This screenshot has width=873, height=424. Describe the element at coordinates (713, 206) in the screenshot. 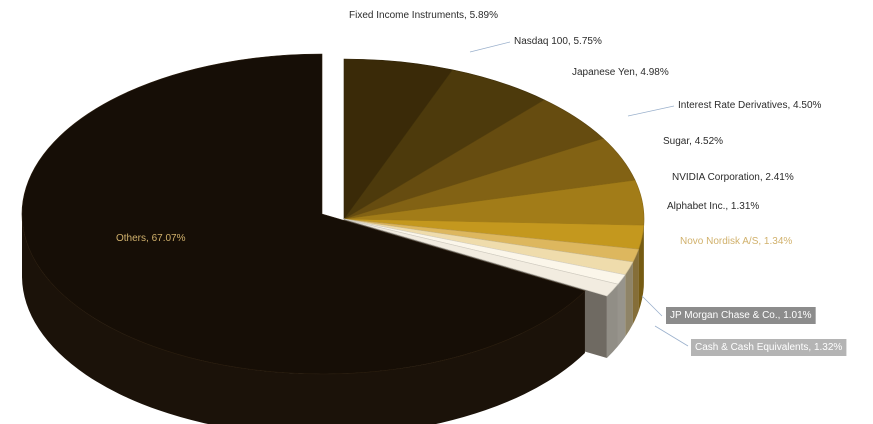

I see `slice-label-alphabet-inc: Alphabet Inc., 1.31%` at that location.